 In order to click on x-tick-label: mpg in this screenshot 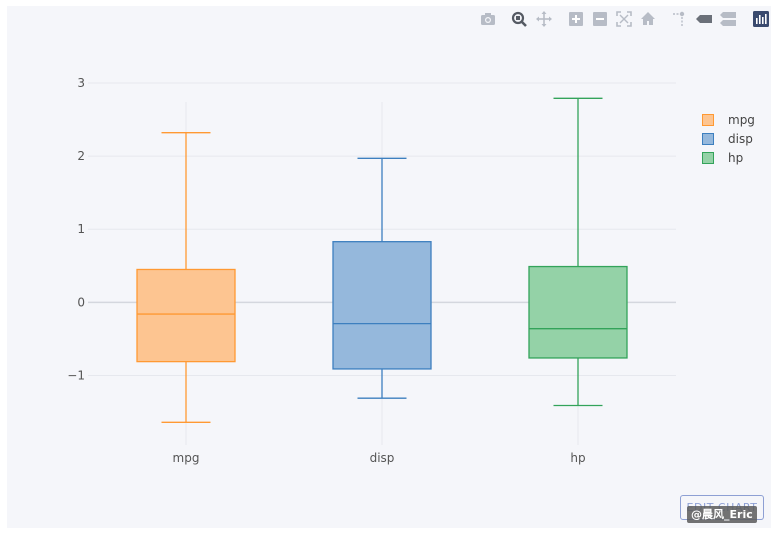, I will do `click(186, 458)`.